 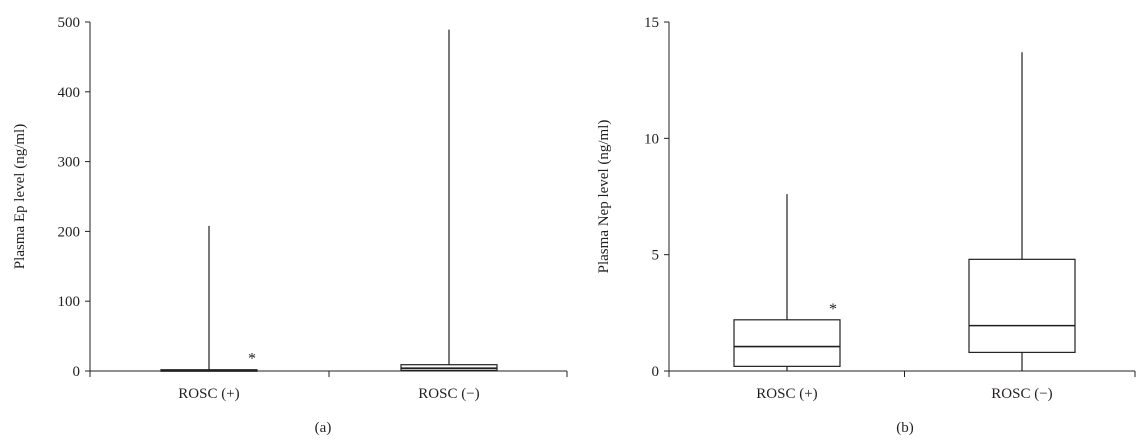 What do you see at coordinates (69, 93) in the screenshot?
I see `panel-a-y-tick-label: 400` at bounding box center [69, 93].